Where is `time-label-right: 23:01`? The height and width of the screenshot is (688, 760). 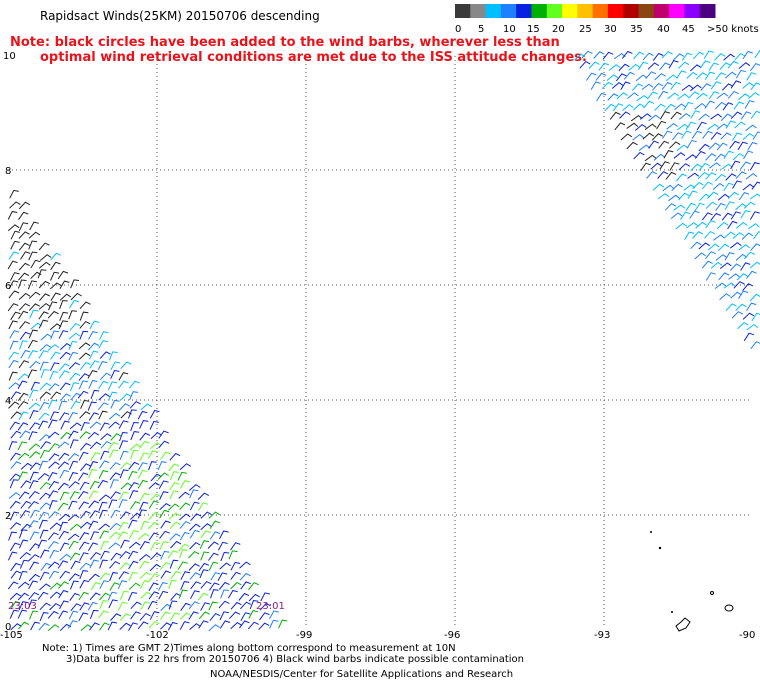 time-label-right: 23:01 is located at coordinates (270, 606).